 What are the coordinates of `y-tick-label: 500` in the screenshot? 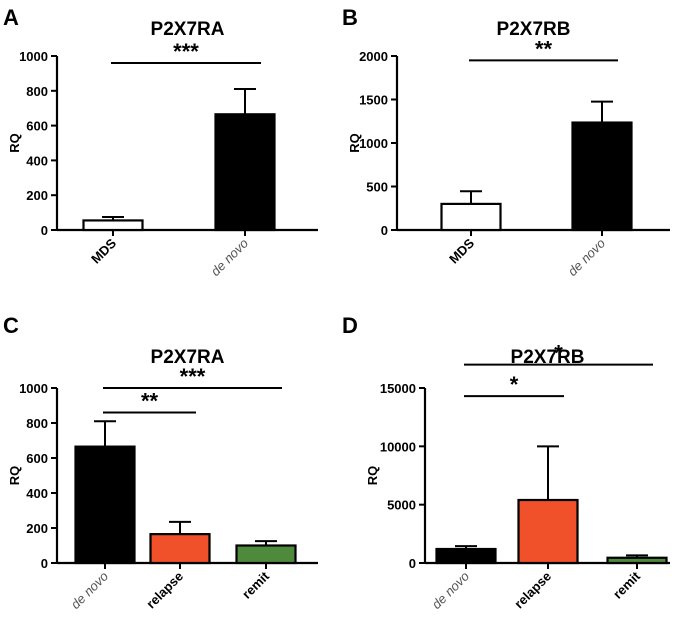 It's located at (377, 187).